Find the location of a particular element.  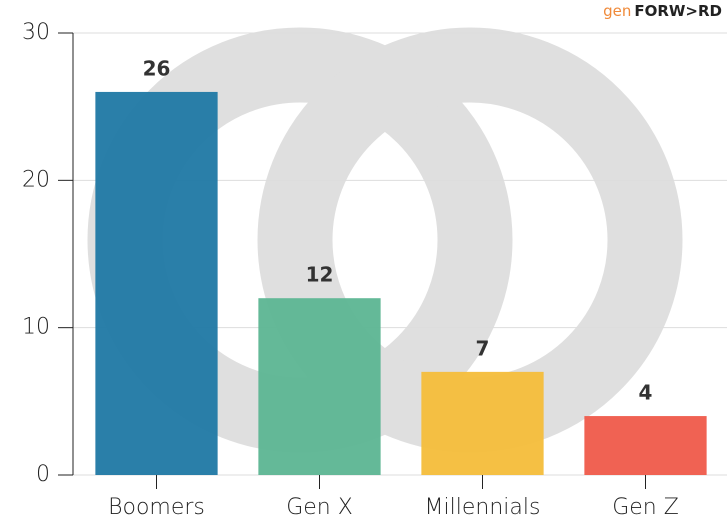

x-tick-label: Gen X is located at coordinates (319, 507).